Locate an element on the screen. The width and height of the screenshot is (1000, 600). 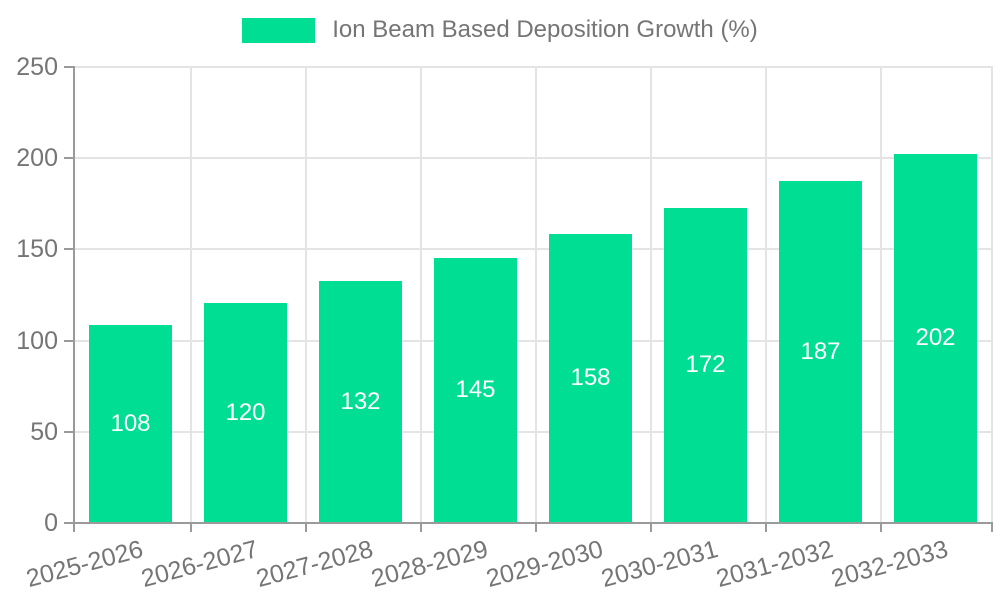
bar: 158 is located at coordinates (590, 378).